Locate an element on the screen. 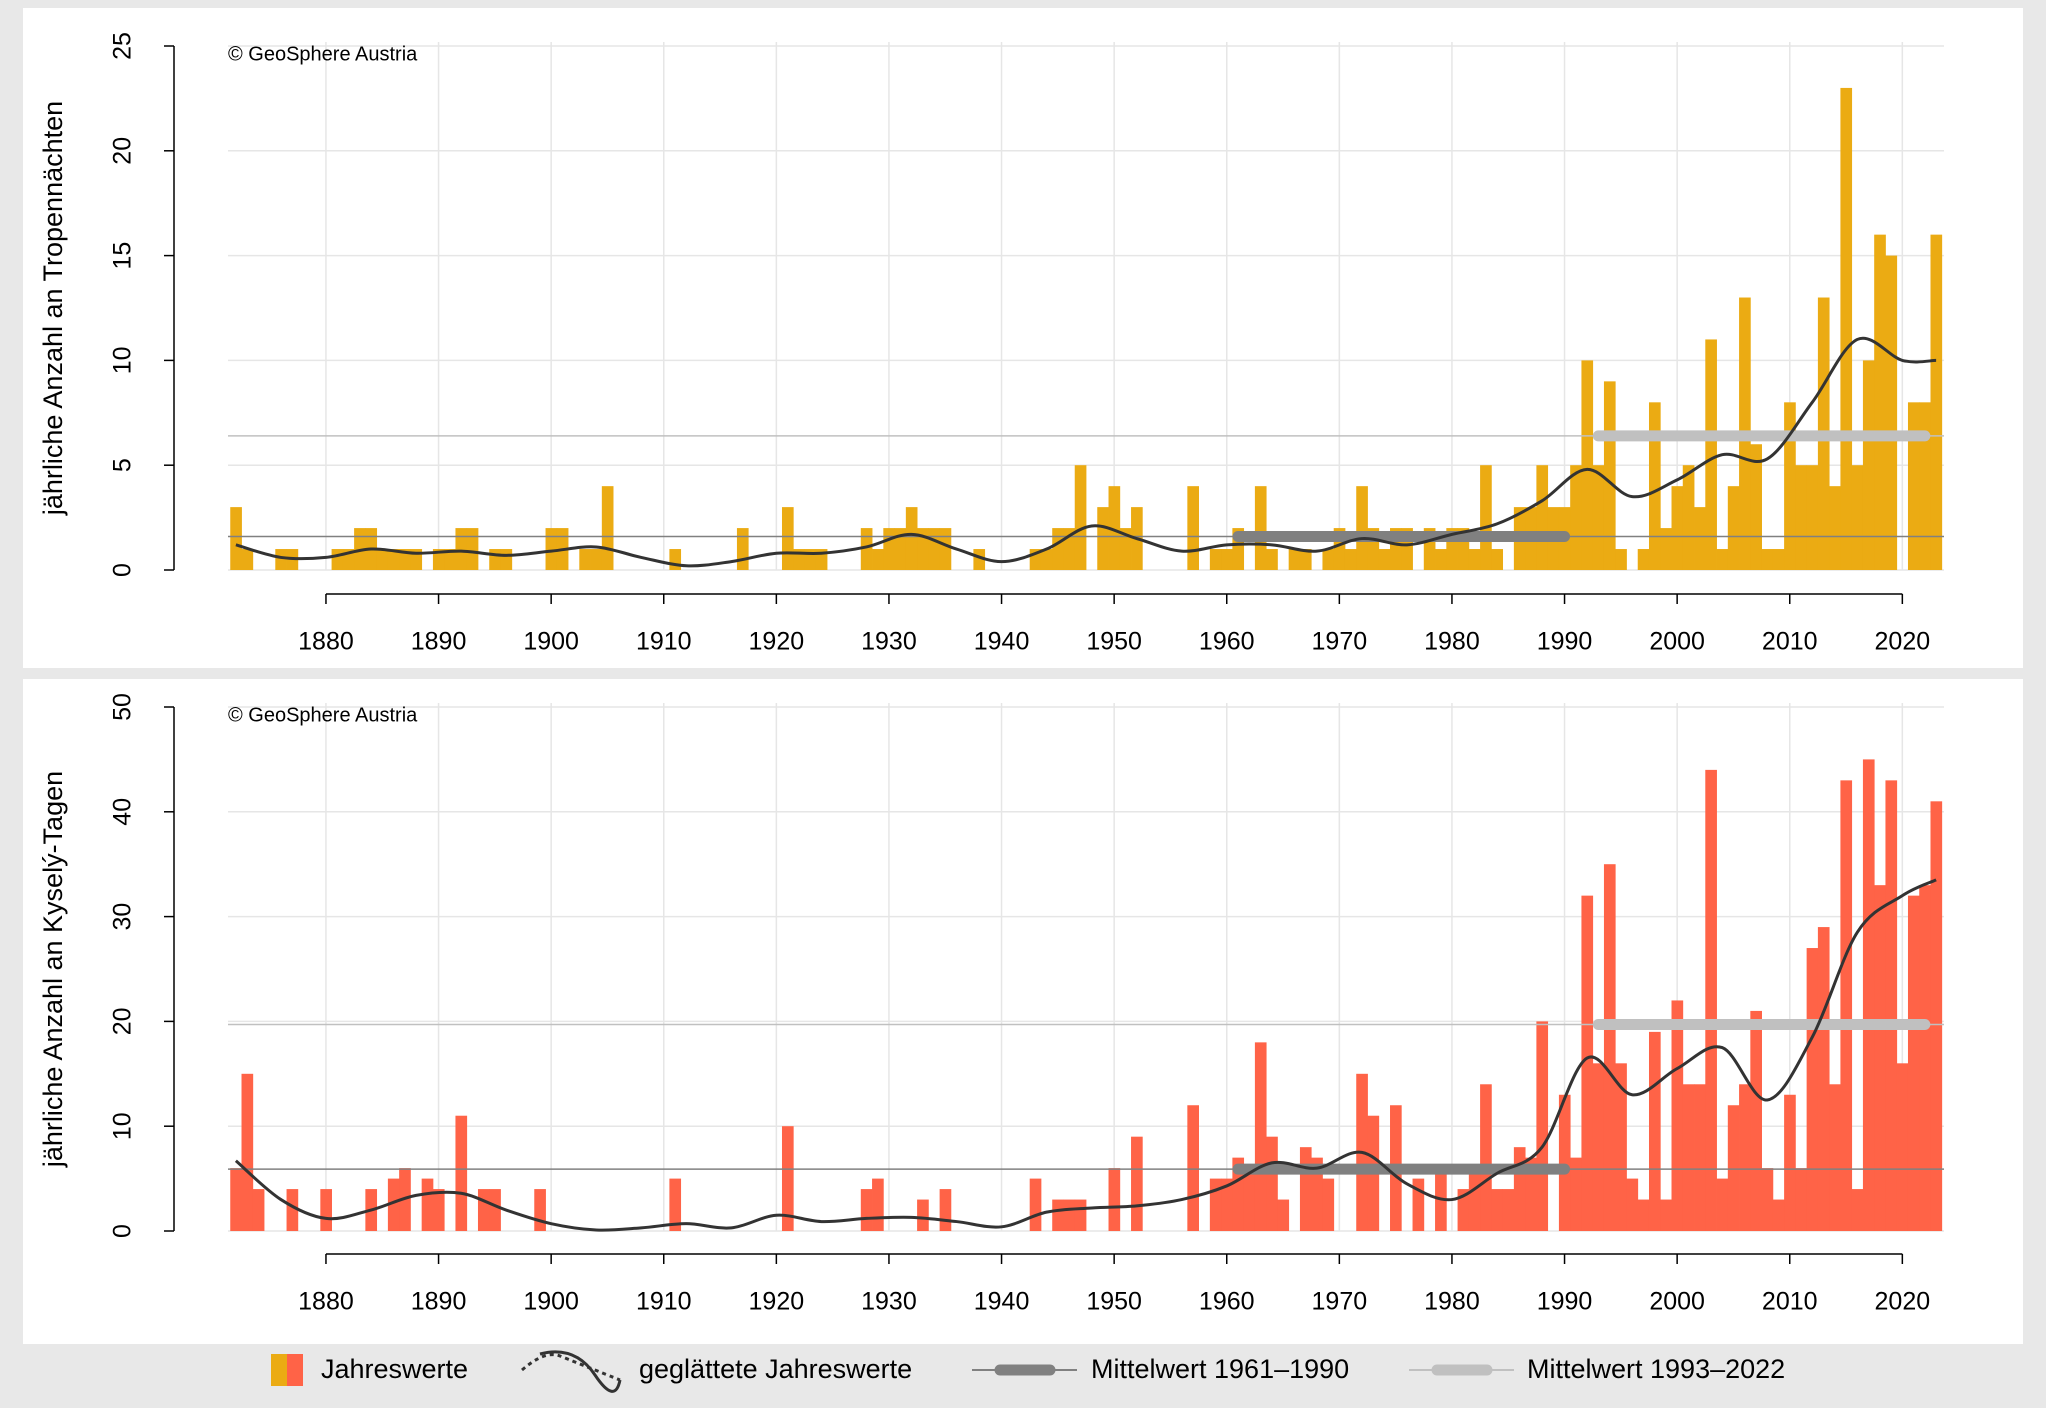 This screenshot has height=1408, width=2046. legend-line is located at coordinates (580, 1371).